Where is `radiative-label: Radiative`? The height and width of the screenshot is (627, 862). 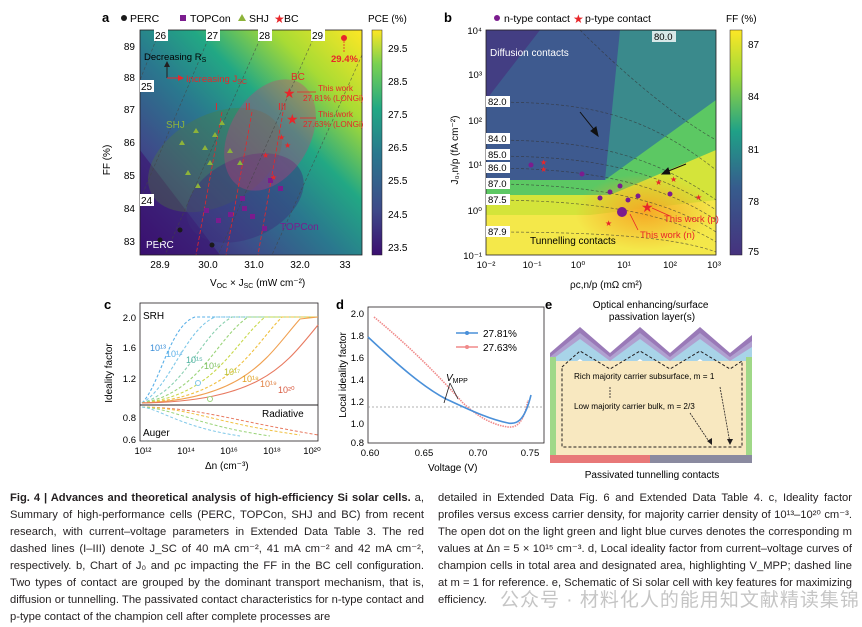 radiative-label: Radiative is located at coordinates (283, 414).